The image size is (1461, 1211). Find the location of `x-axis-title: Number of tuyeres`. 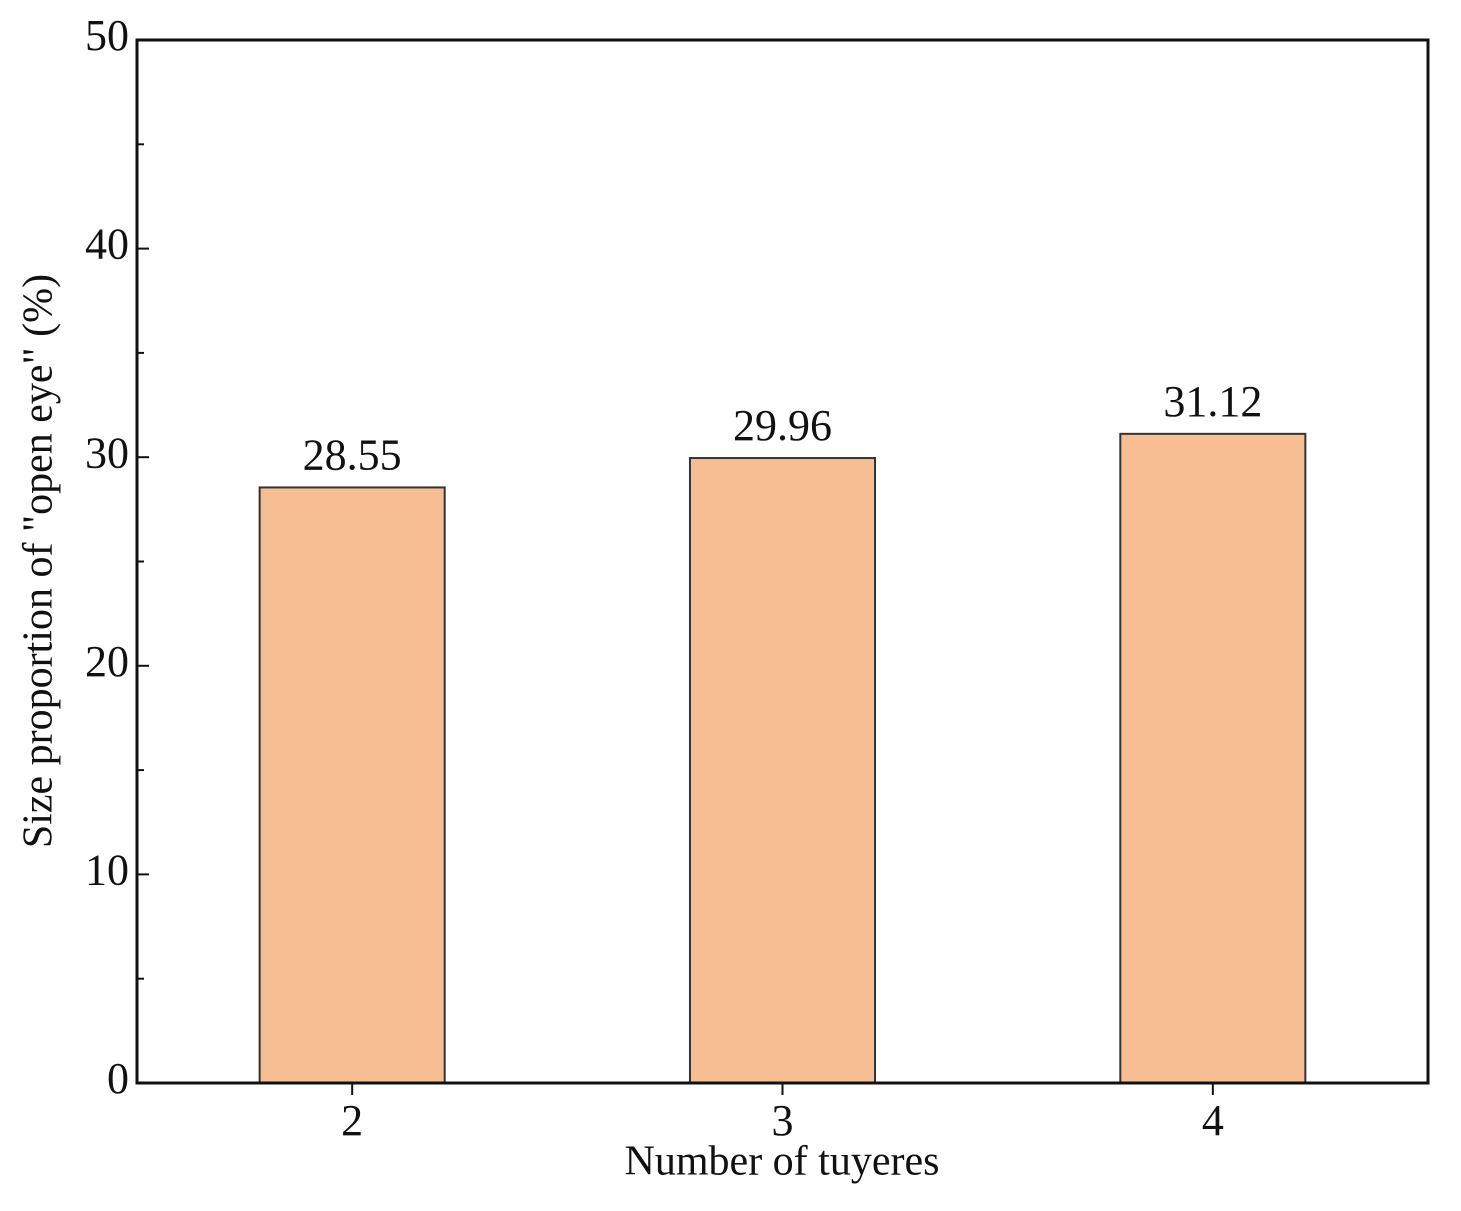

x-axis-title: Number of tuyeres is located at coordinates (782, 1162).